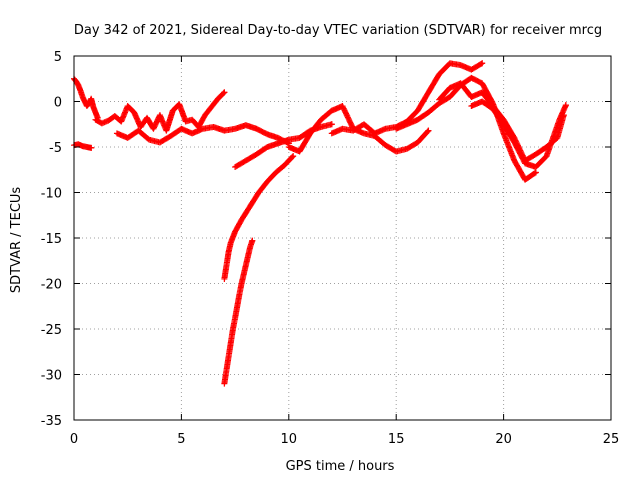  I want to click on x-tick-label: 25, so click(611, 439).